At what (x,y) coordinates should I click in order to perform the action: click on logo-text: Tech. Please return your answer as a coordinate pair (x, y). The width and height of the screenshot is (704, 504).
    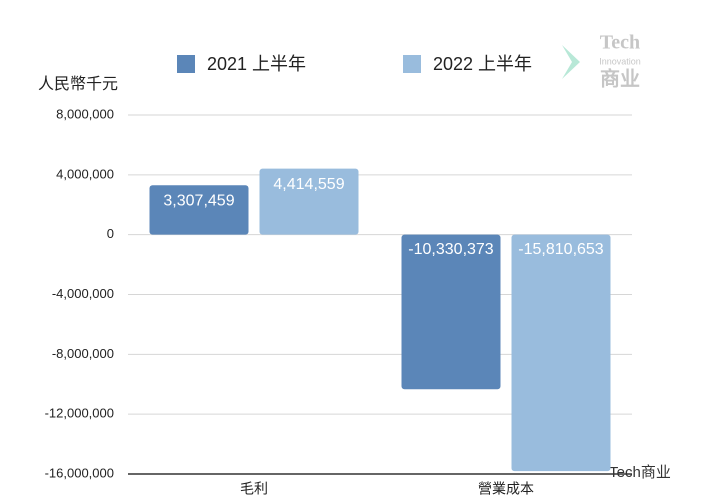
    Looking at the image, I should click on (620, 43).